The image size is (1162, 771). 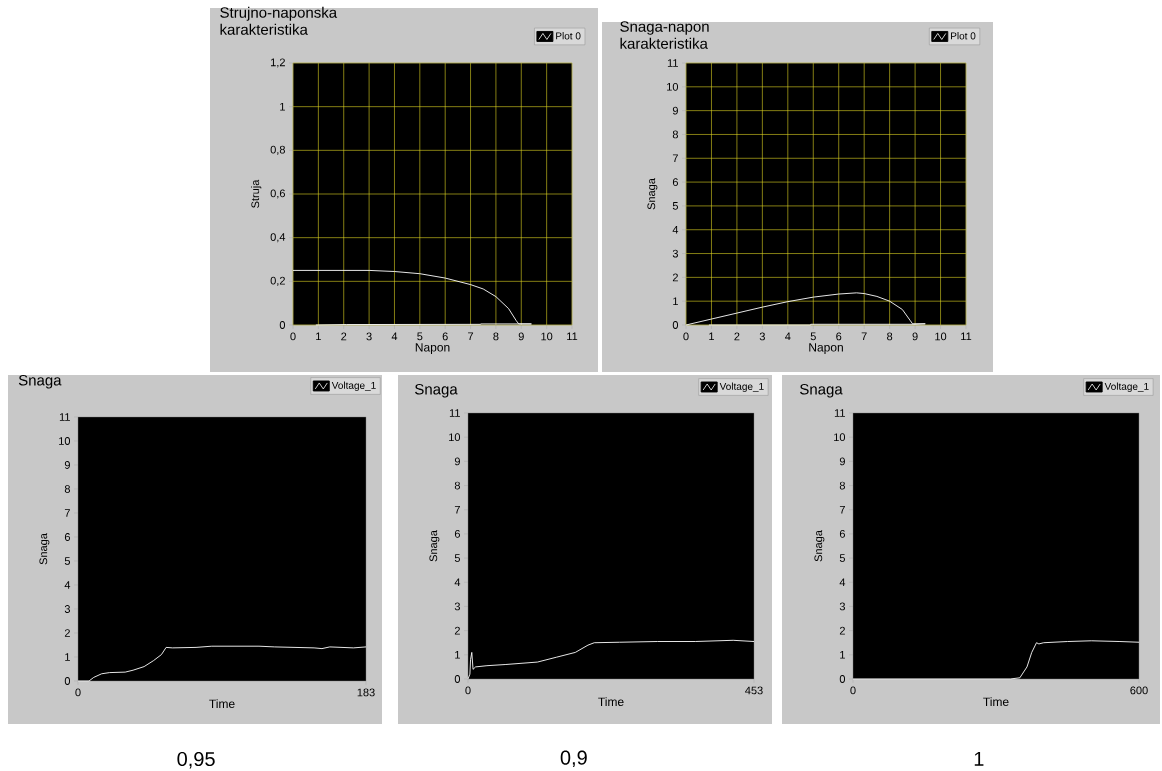 I want to click on chart-title: Strujno-naponska karakteristika, so click(x=279, y=20).